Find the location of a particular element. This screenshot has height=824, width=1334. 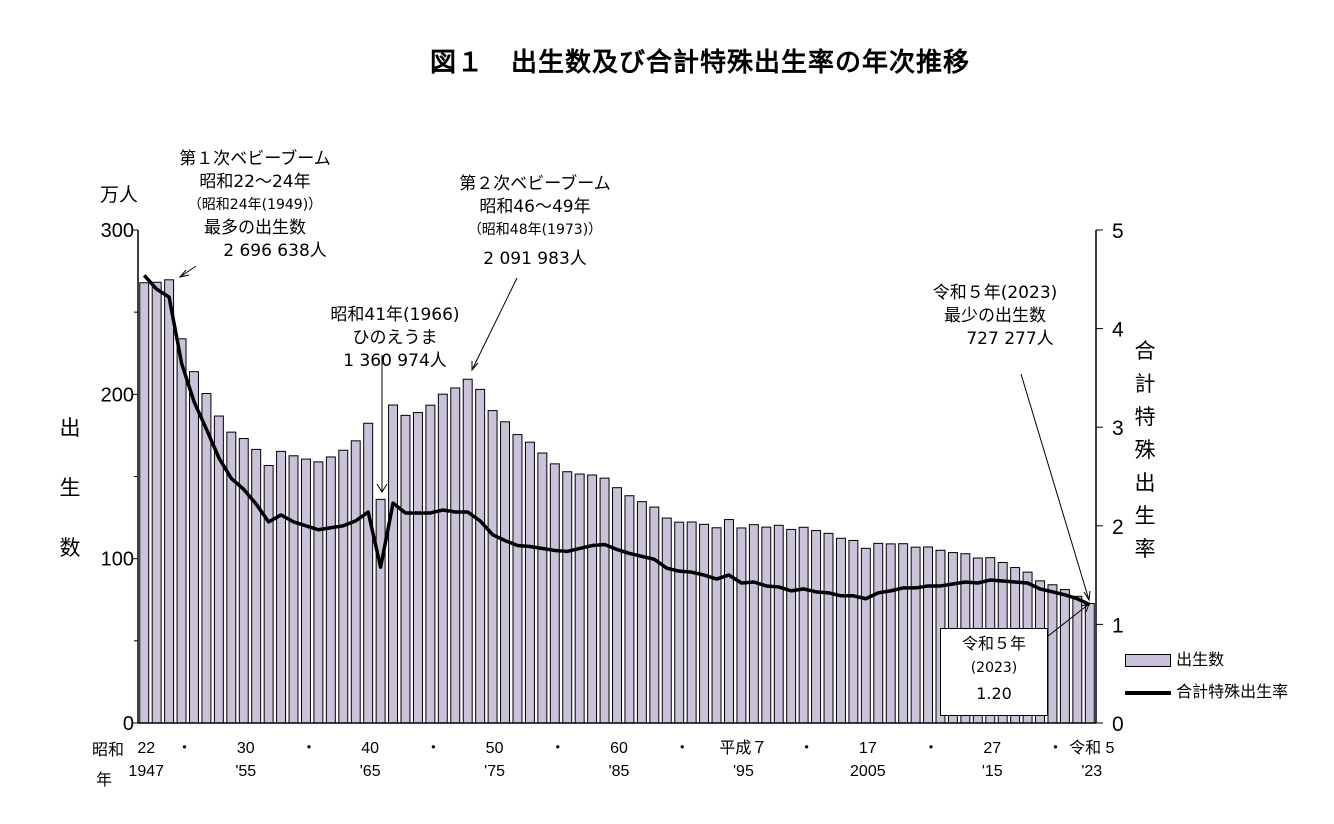

annotation-text: 1 360 974人 is located at coordinates (395, 361).